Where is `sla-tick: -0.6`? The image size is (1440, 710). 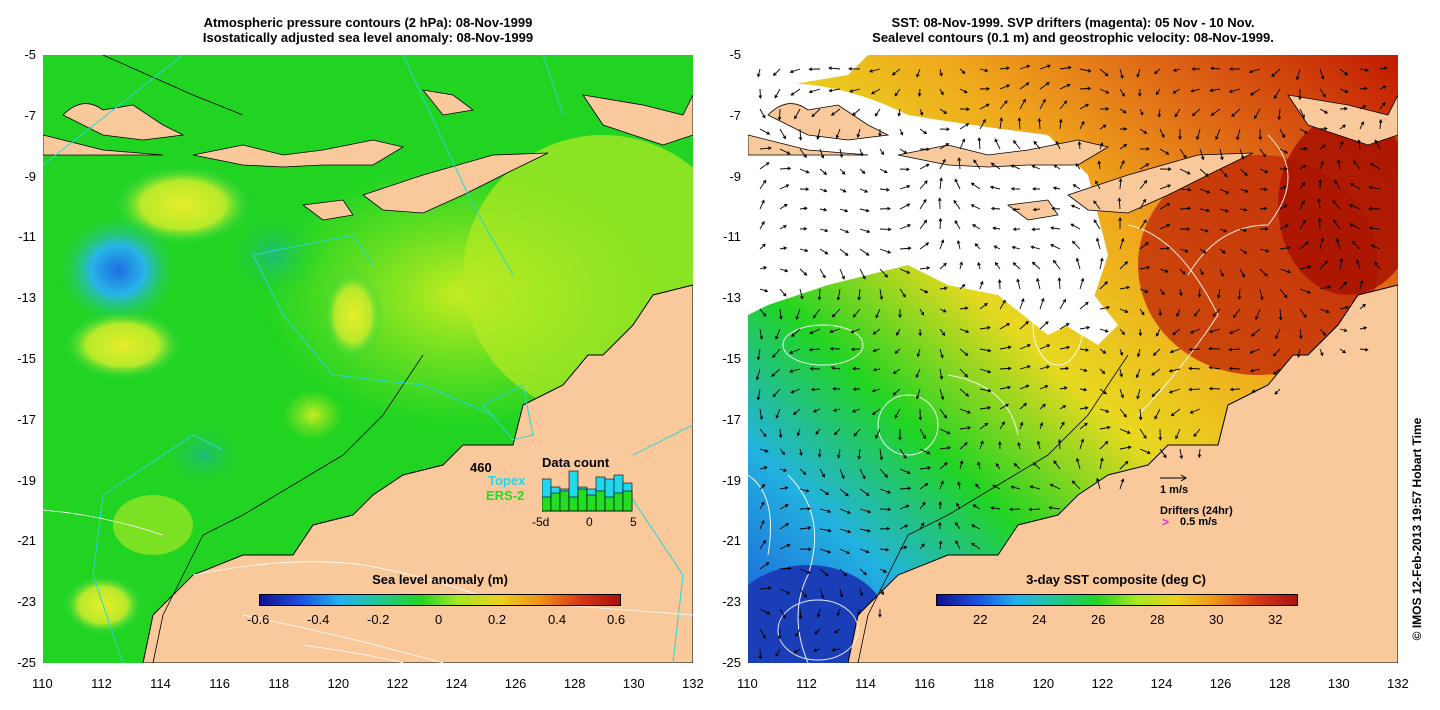
sla-tick: -0.6 is located at coordinates (258, 619).